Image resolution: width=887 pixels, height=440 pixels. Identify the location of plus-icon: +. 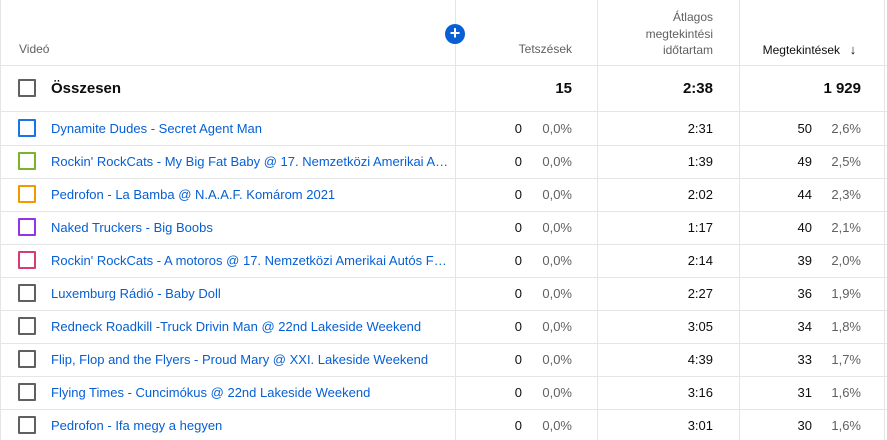
(455, 33).